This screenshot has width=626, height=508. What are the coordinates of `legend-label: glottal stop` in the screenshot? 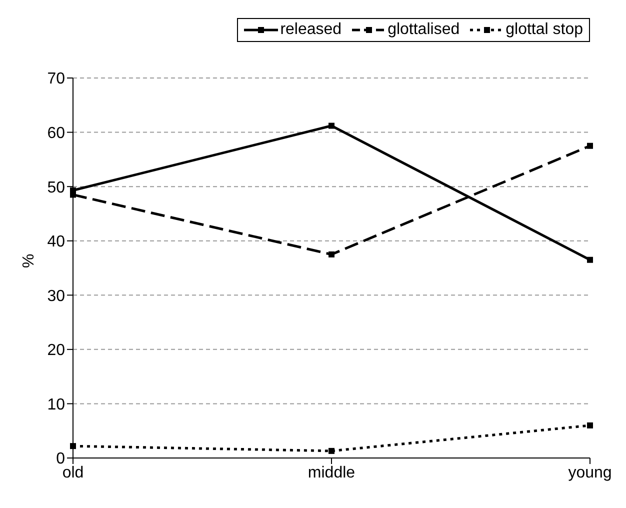 It's located at (544, 30).